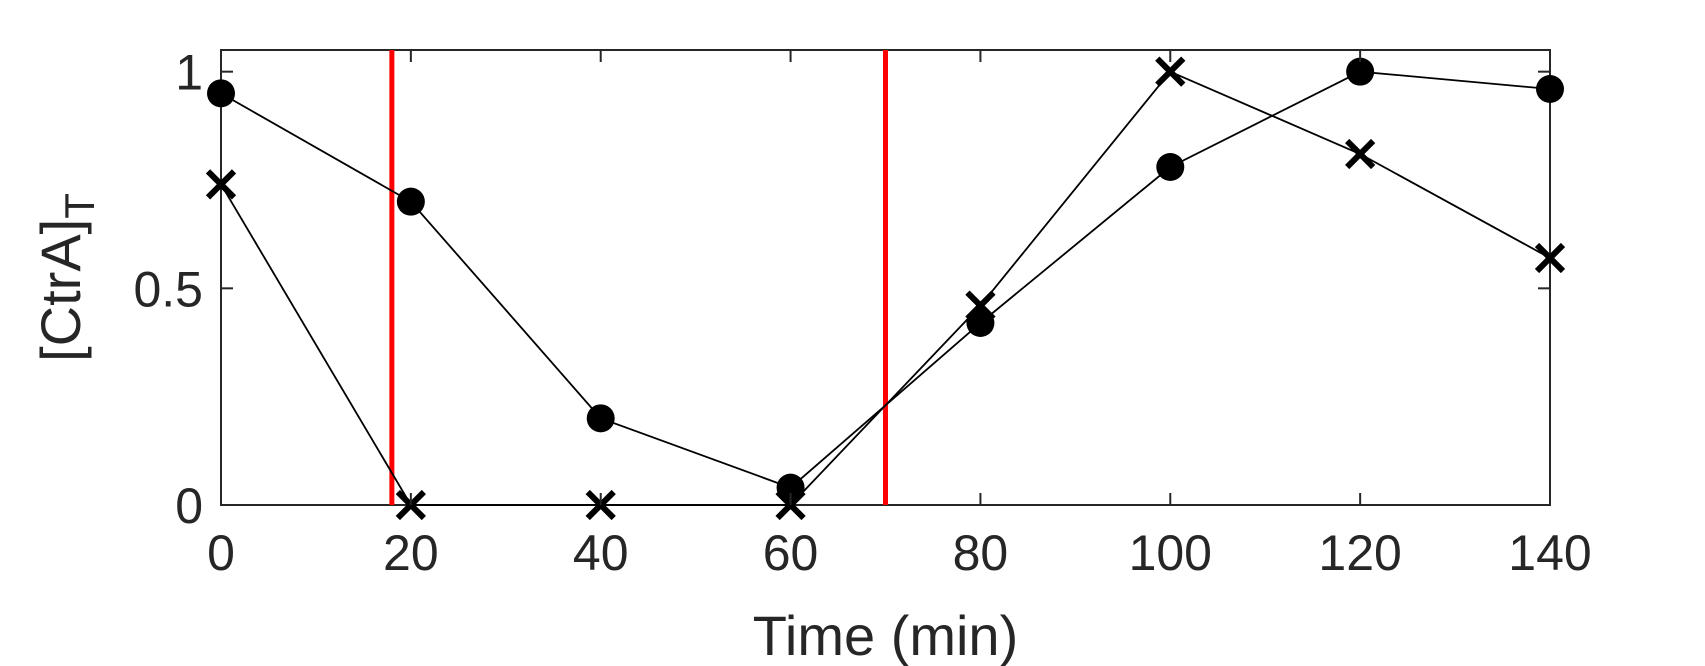 The image size is (1705, 666). I want to click on x-tick-label: 20, so click(411, 553).